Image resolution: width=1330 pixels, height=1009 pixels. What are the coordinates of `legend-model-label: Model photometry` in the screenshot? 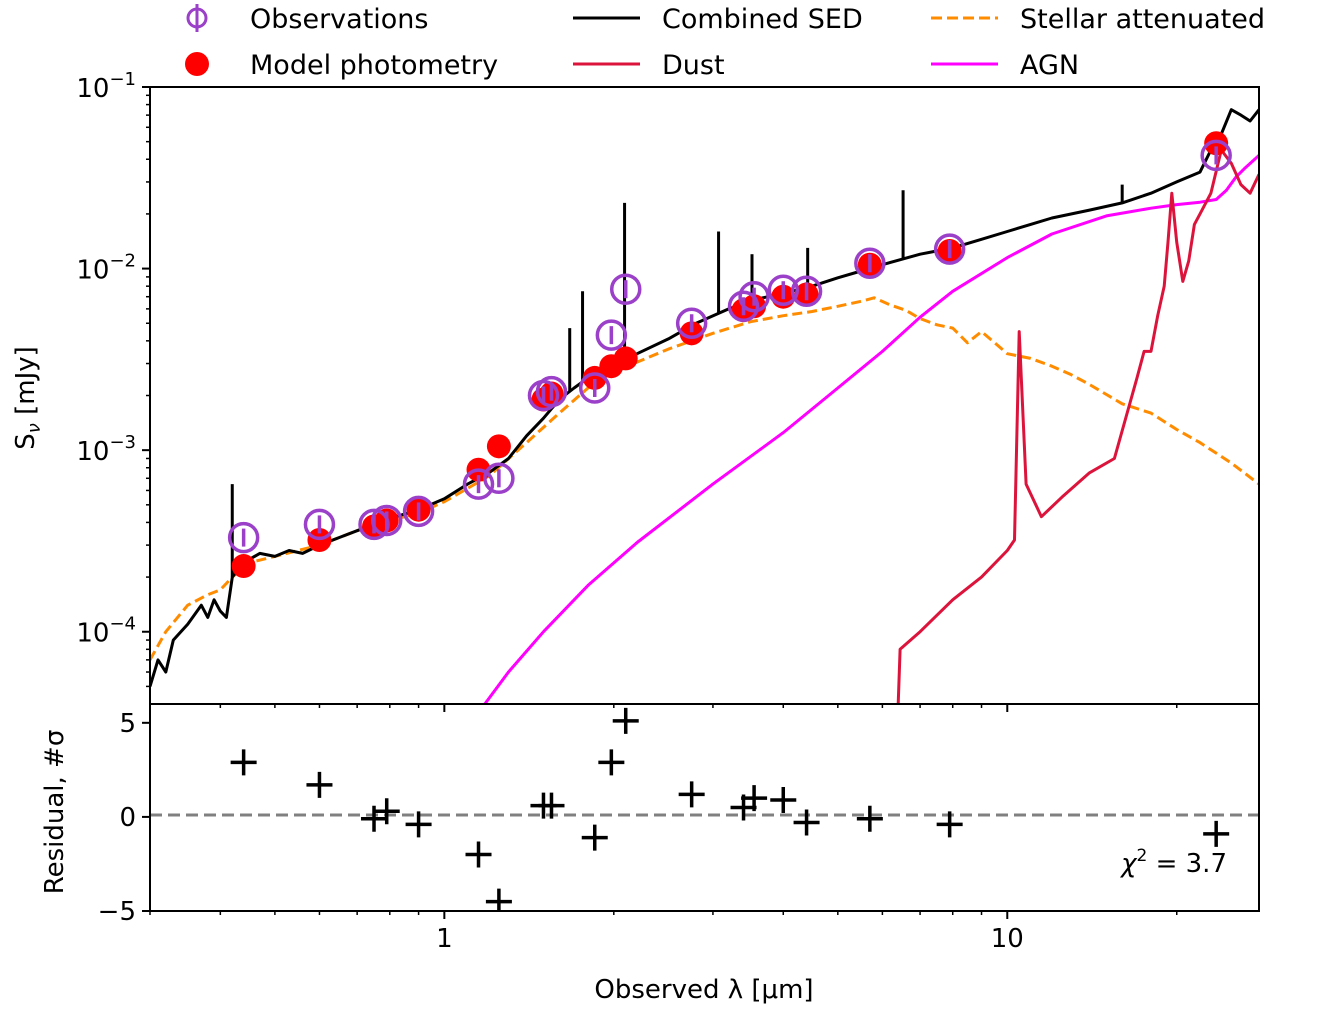 It's located at (374, 65).